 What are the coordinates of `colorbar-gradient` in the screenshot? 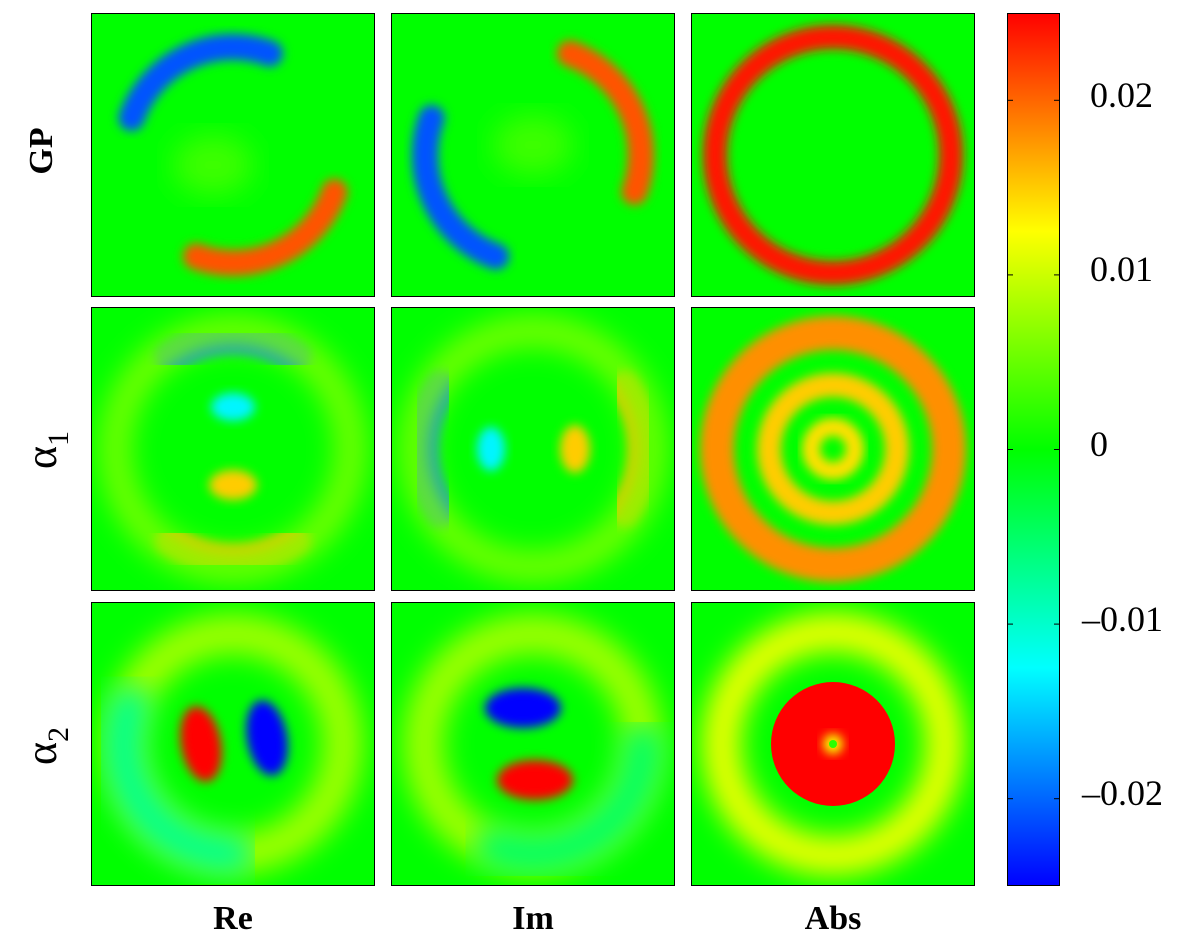 It's located at (1033, 449).